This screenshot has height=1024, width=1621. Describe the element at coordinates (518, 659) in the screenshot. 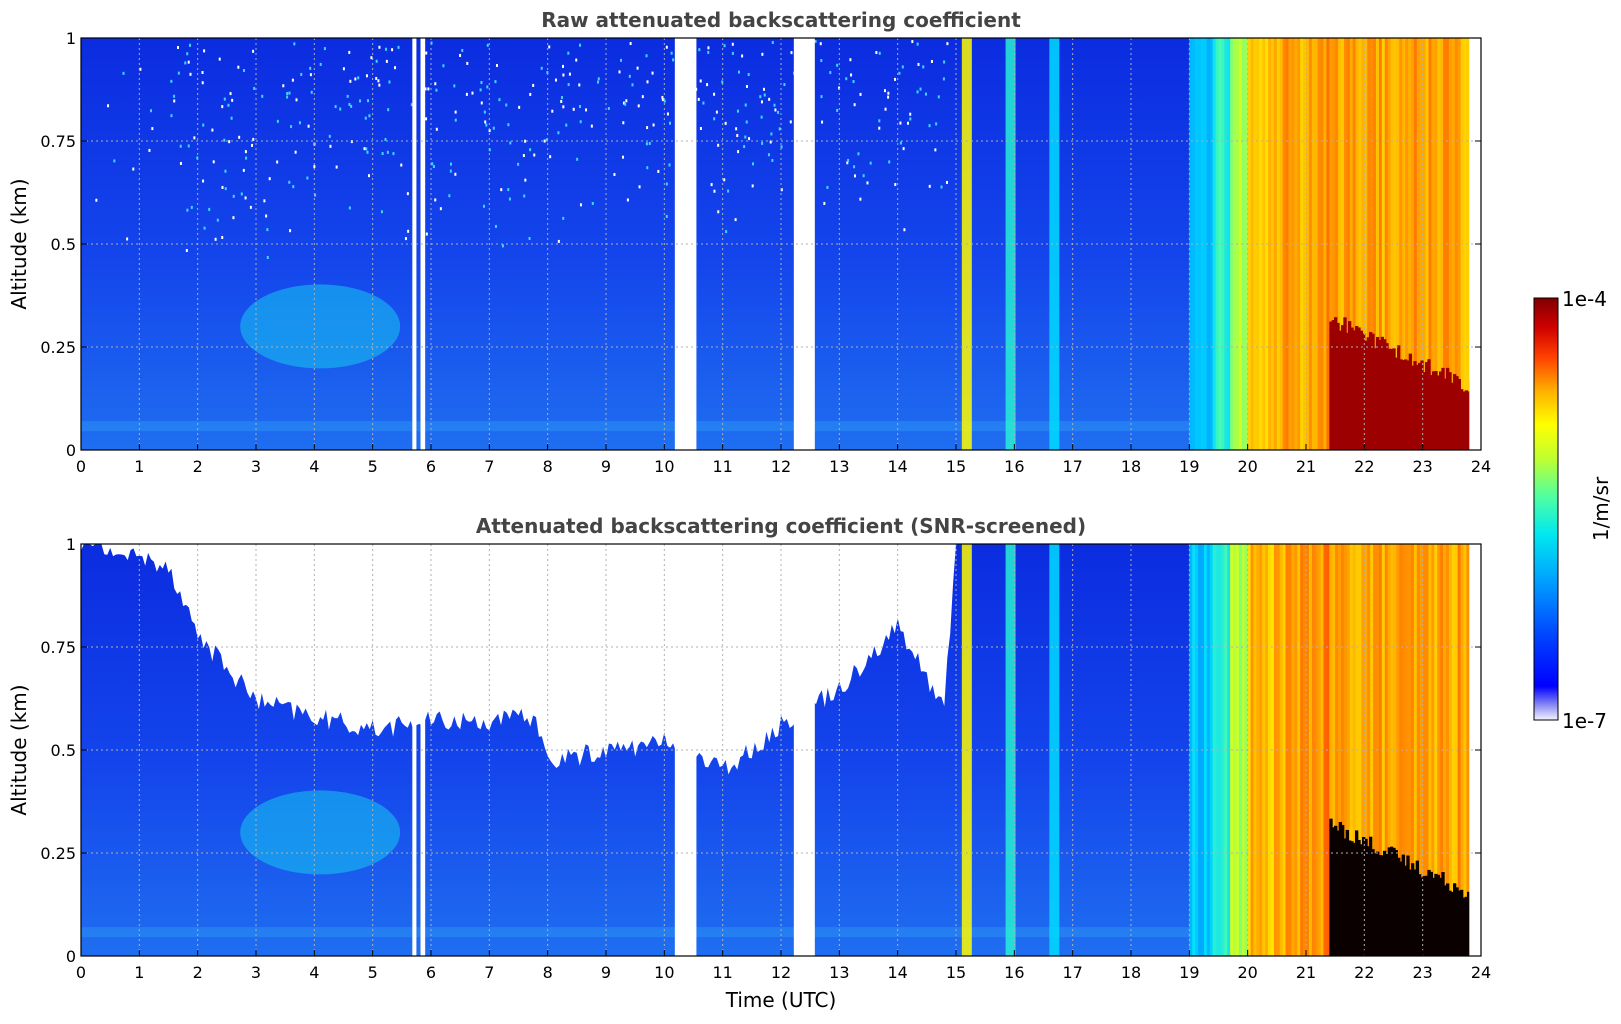

I see `screened-mask` at that location.